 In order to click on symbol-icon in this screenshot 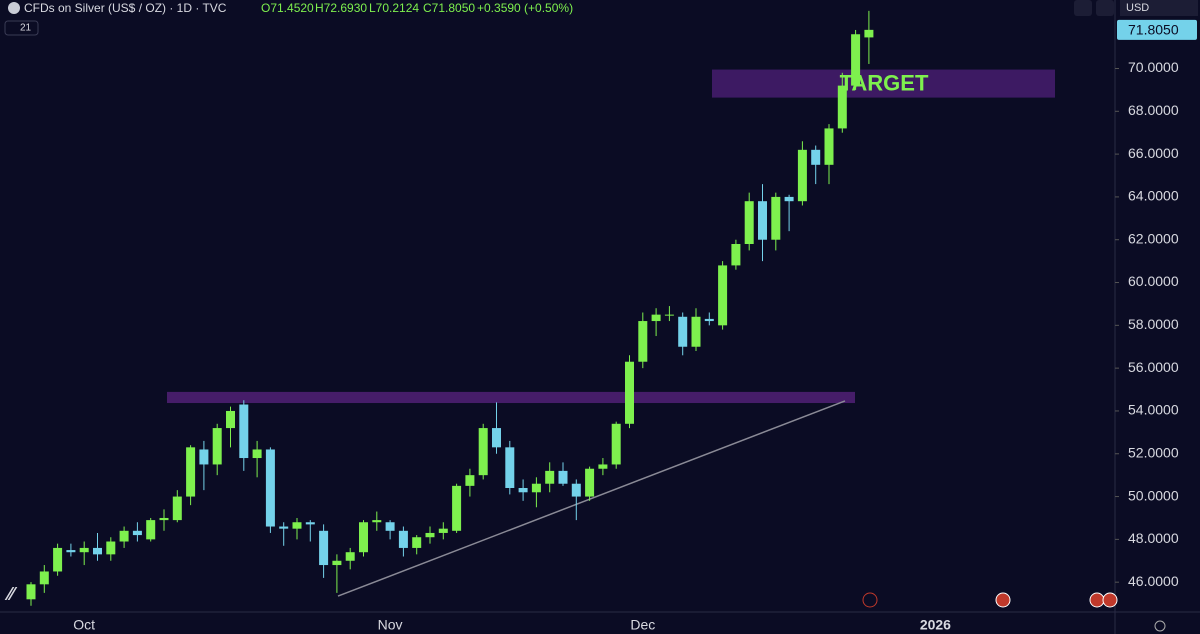, I will do `click(14, 8)`.